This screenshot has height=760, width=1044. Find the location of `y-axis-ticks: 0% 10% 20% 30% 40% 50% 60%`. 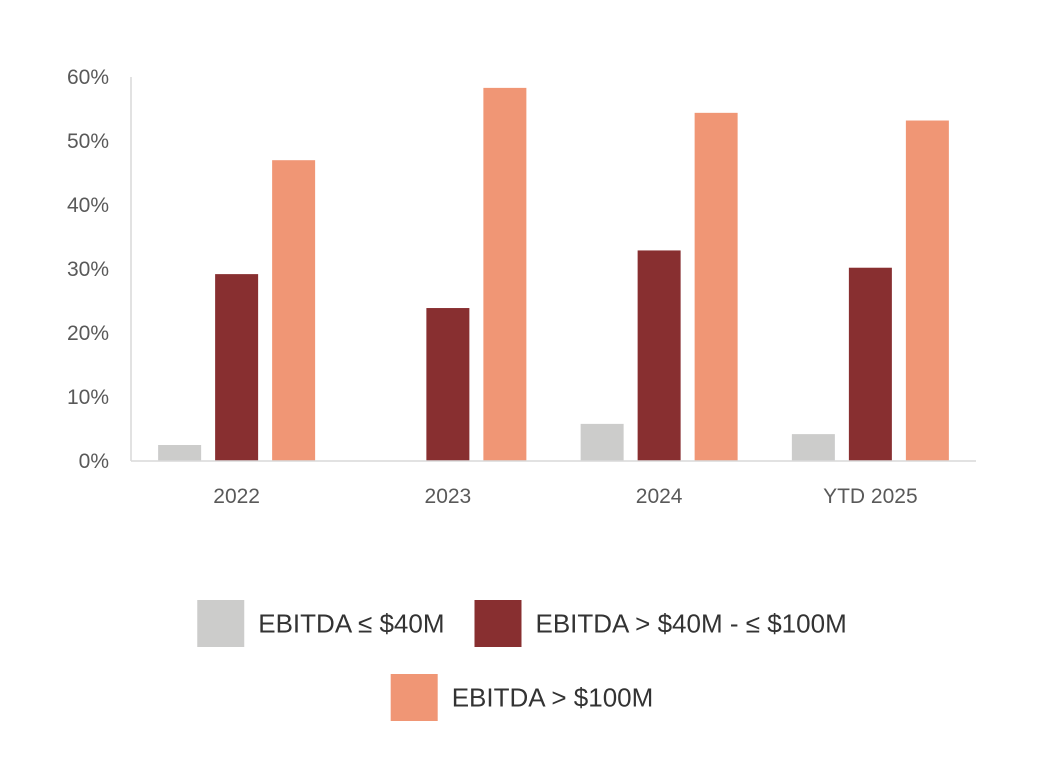

y-axis-ticks: 0% 10% 20% 30% 40% 50% 60% is located at coordinates (88, 269).